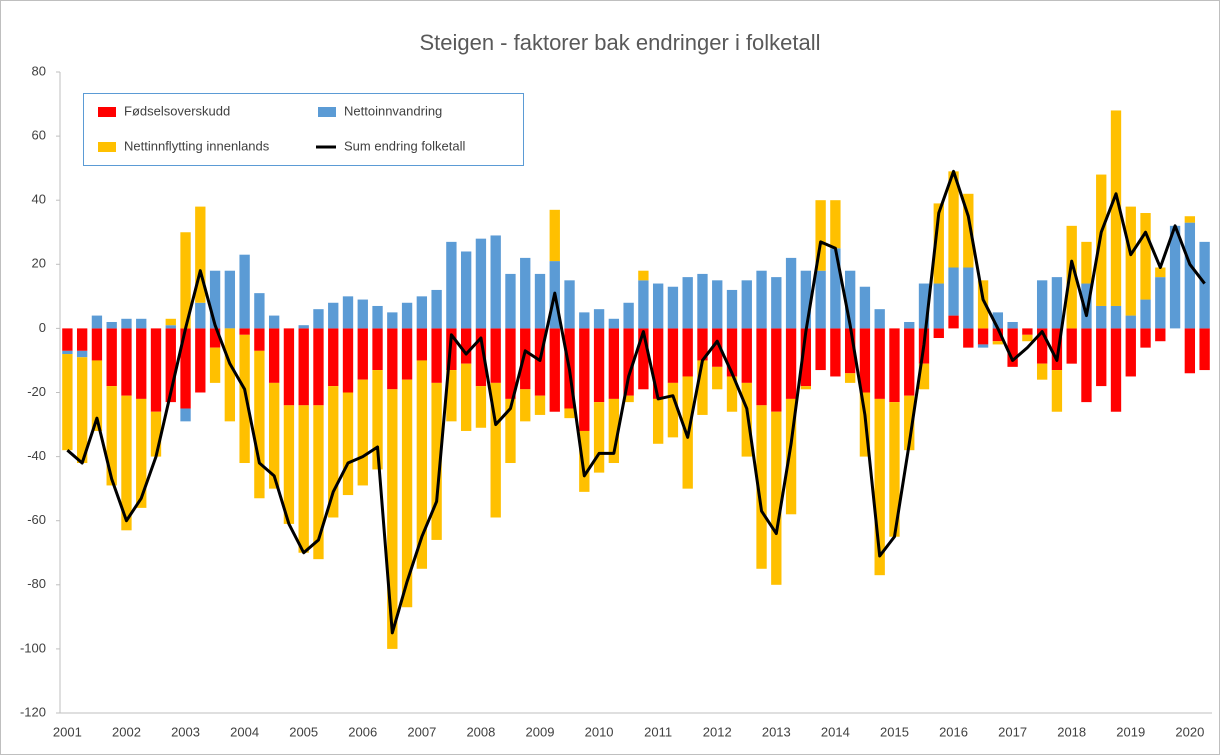  I want to click on y-tick-label: -40, so click(36, 455).